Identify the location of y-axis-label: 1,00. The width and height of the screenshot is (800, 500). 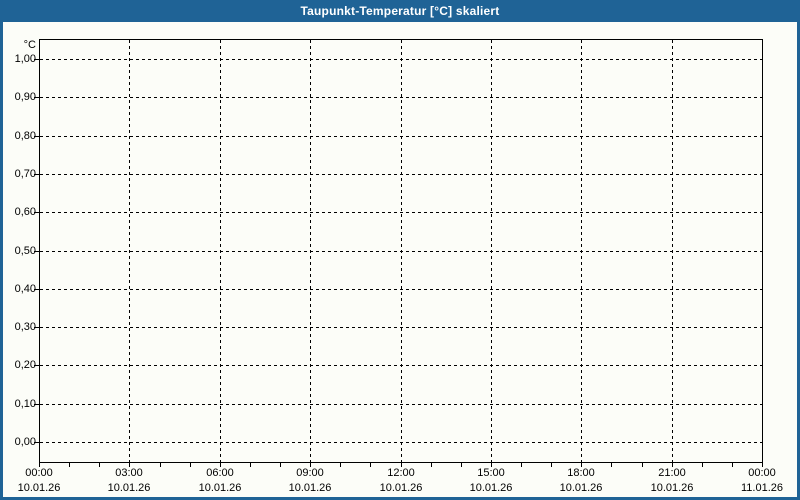
(25, 59).